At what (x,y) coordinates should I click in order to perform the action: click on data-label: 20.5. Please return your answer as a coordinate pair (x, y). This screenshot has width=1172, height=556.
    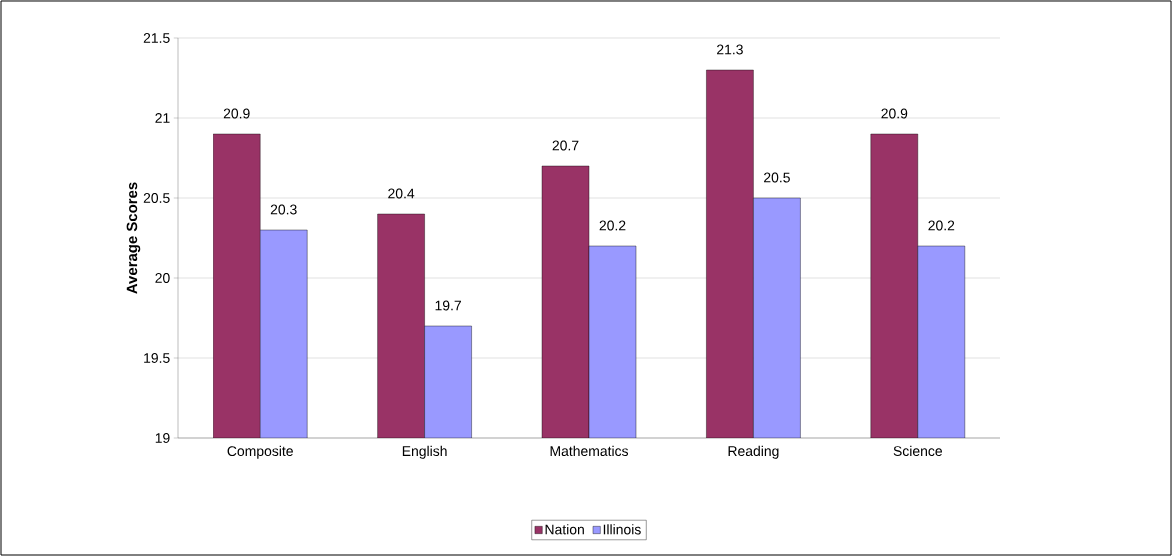
    Looking at the image, I should click on (777, 177).